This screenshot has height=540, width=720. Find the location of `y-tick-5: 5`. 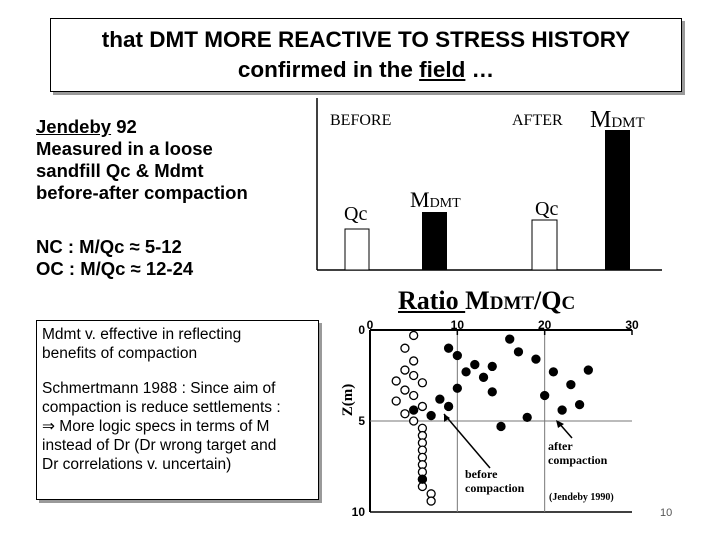

y-tick-5: 5 is located at coordinates (361, 421).